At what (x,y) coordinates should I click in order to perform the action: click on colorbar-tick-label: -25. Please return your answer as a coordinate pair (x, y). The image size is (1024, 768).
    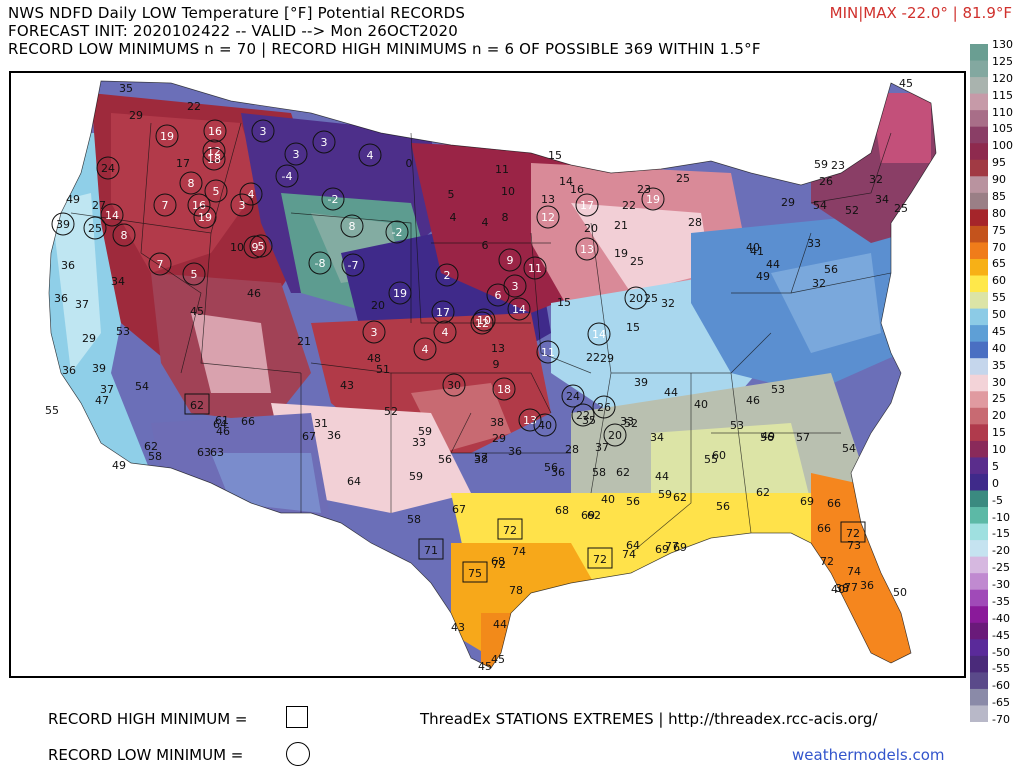
    Looking at the image, I should click on (1001, 568).